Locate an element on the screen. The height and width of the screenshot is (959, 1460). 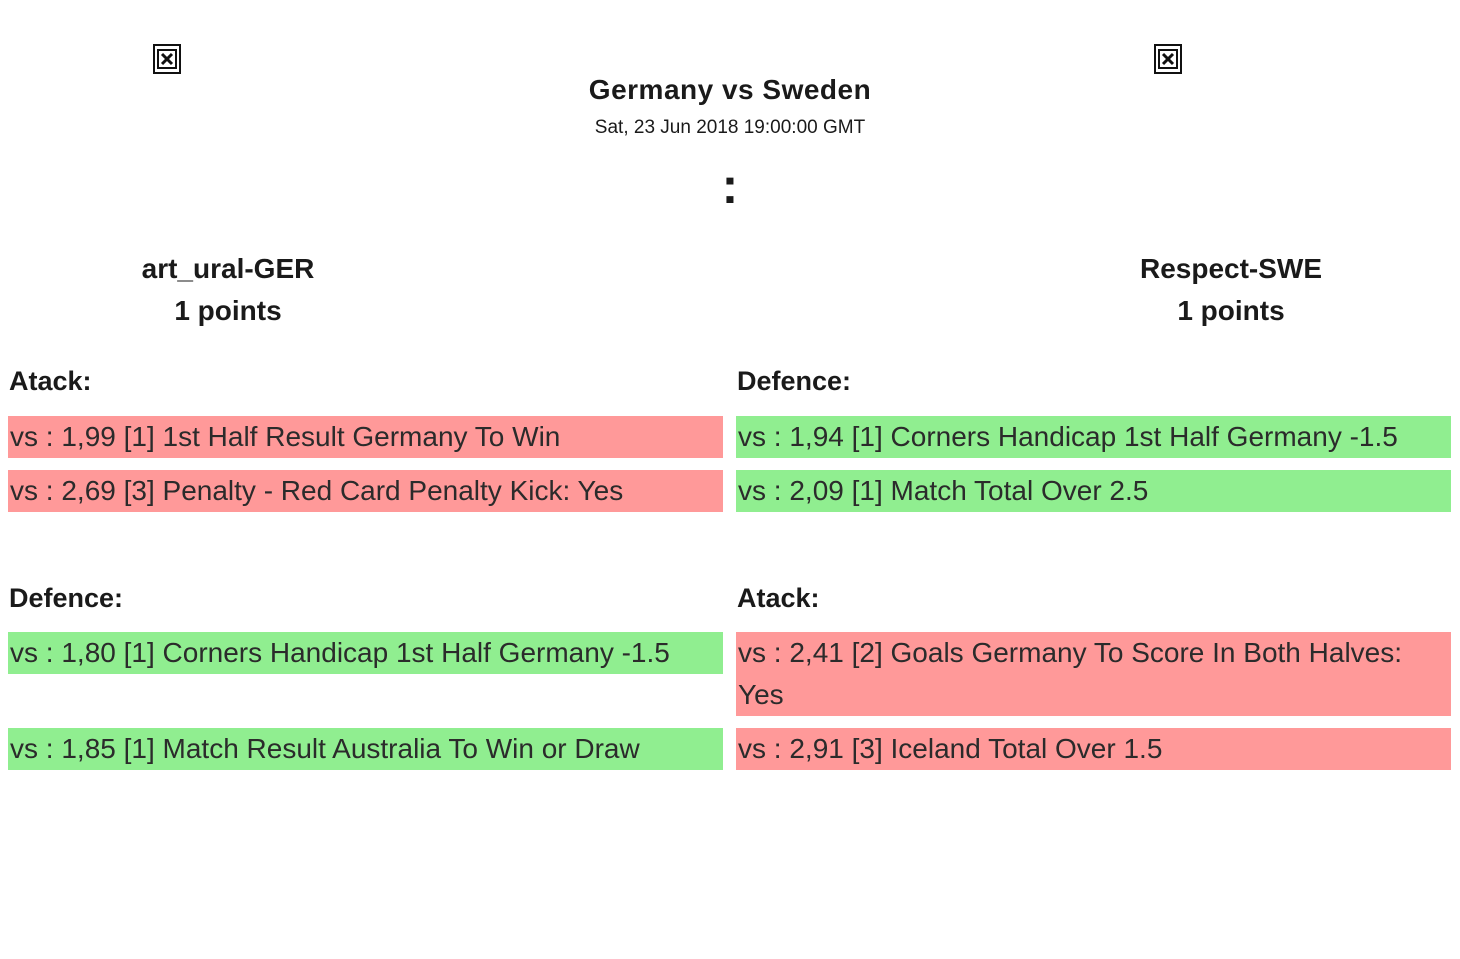
right-player: Respect-SWE 1 points is located at coordinates (1230, 290).